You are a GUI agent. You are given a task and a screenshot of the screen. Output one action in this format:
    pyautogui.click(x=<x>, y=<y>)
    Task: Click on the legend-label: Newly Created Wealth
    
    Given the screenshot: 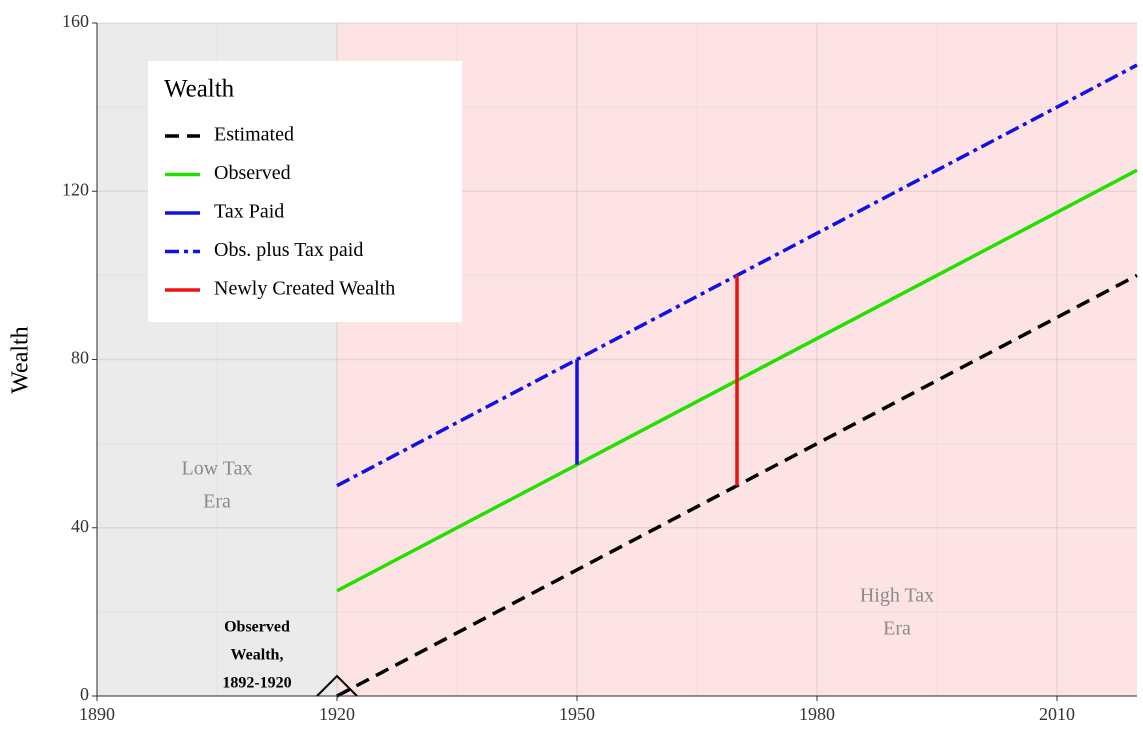 What is the action you would take?
    pyautogui.click(x=304, y=289)
    